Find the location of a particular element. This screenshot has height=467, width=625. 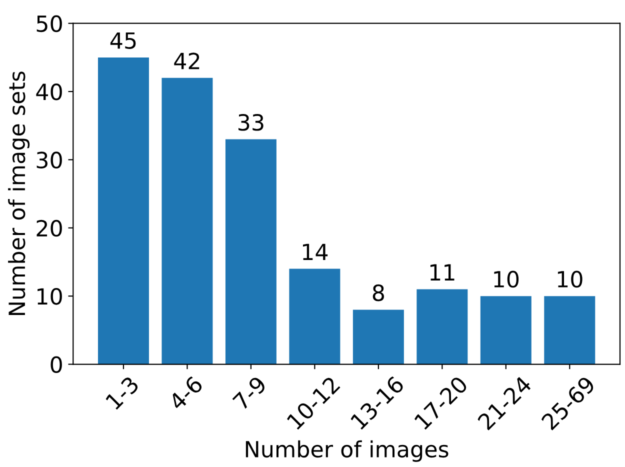

x-tick-label: 4-6 is located at coordinates (186, 393).